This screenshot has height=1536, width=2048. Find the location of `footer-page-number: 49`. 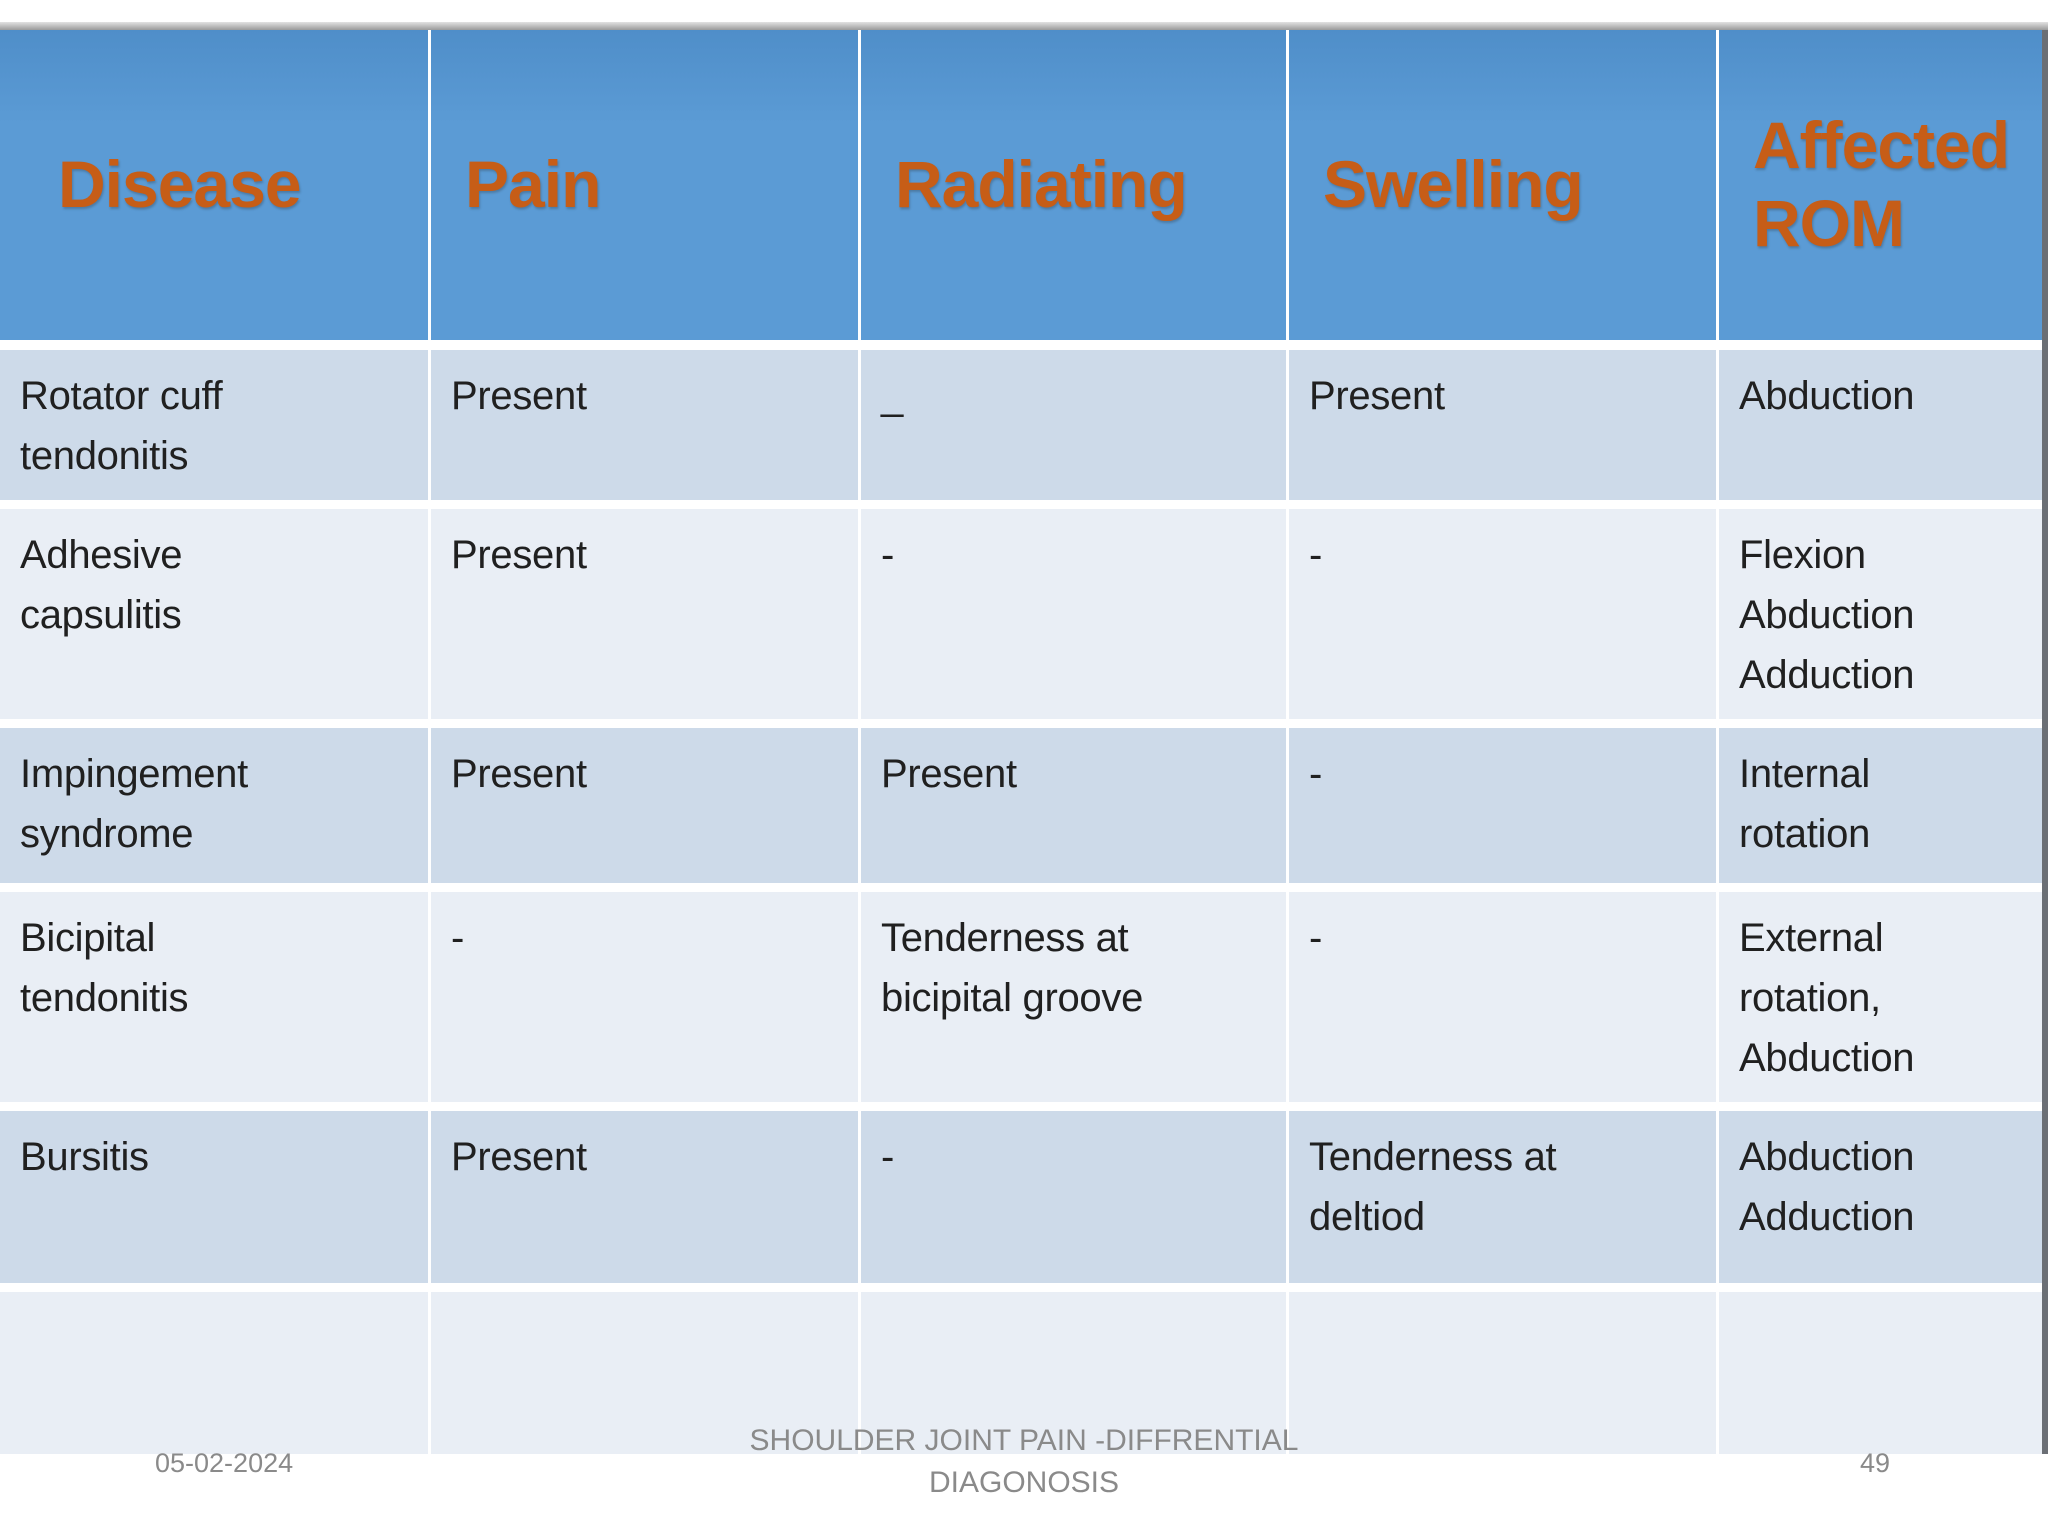

footer-page-number: 49 is located at coordinates (1874, 1463).